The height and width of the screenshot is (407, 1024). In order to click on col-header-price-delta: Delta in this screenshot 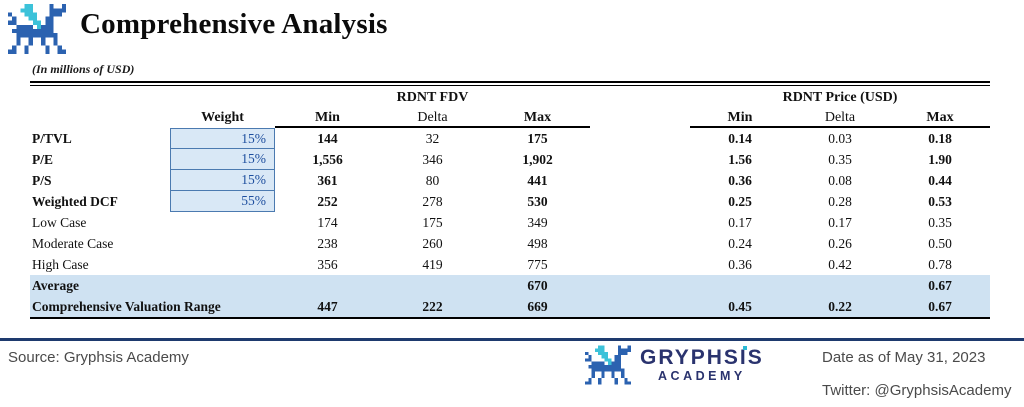, I will do `click(840, 117)`.